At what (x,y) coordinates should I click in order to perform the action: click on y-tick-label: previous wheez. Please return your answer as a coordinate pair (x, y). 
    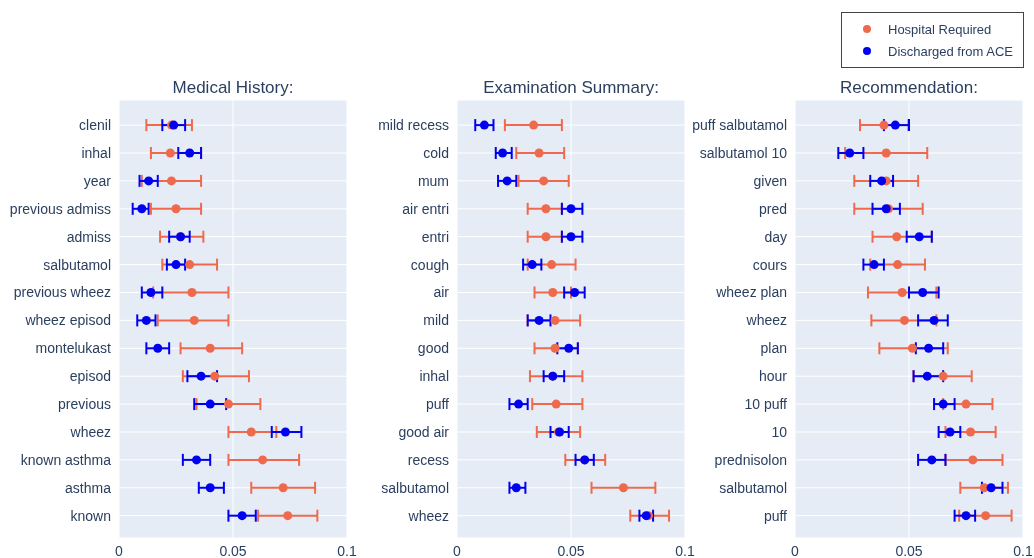
    Looking at the image, I should click on (62, 292).